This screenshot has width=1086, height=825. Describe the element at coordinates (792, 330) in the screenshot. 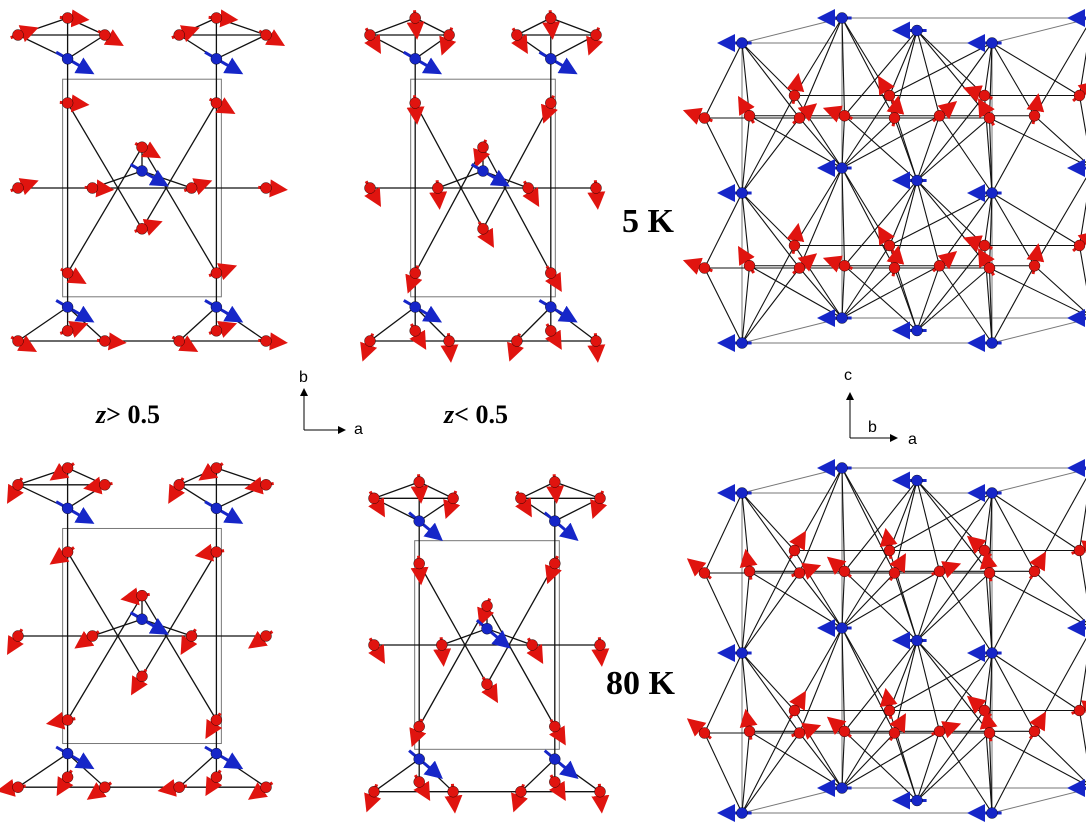

I see `cell-edge-s3` at that location.